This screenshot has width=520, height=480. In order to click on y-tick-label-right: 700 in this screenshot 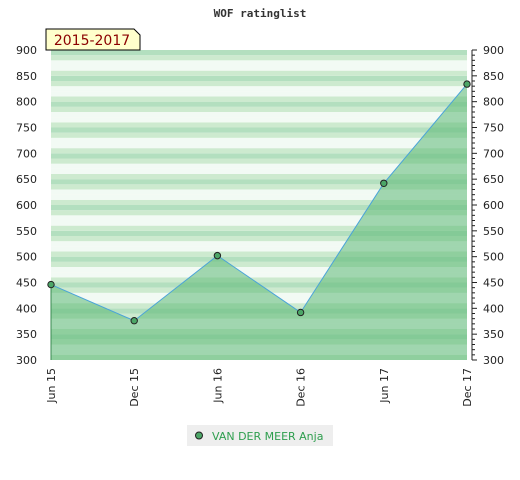, I will do `click(493, 153)`.